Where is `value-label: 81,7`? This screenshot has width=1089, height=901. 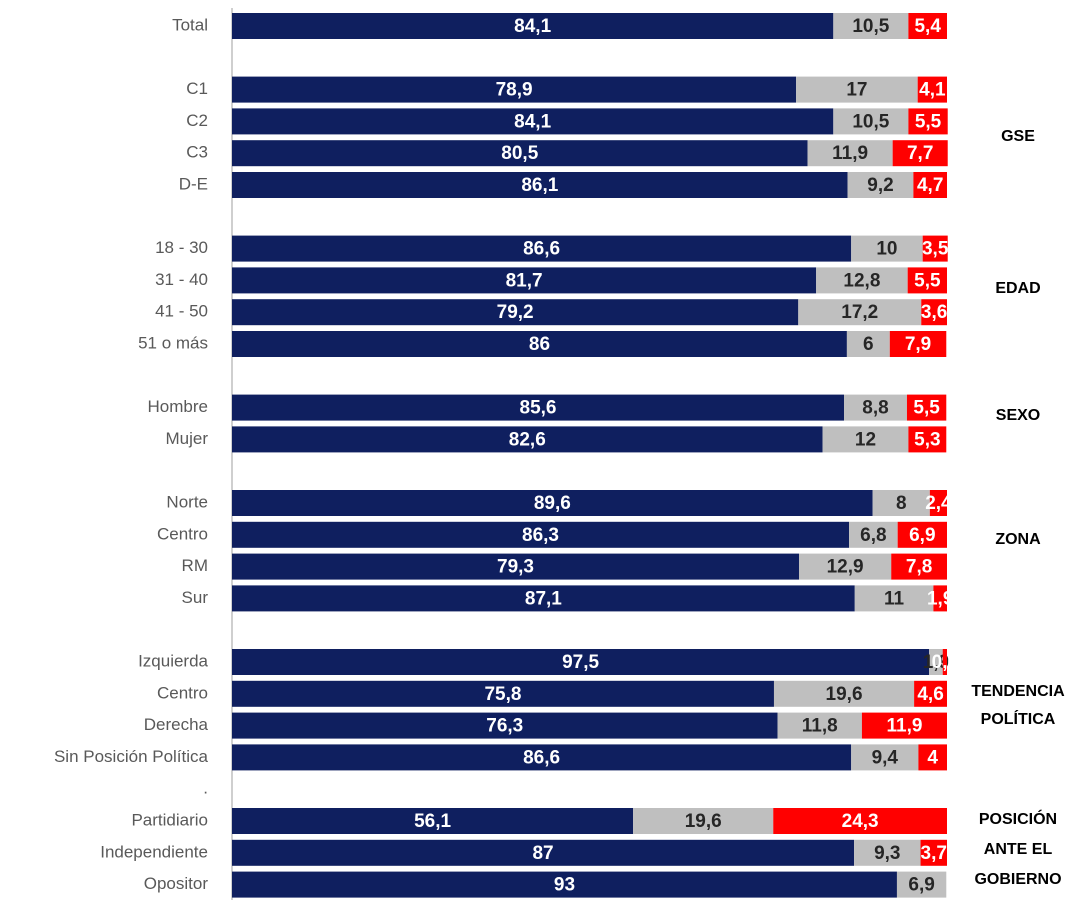 value-label: 81,7 is located at coordinates (524, 280).